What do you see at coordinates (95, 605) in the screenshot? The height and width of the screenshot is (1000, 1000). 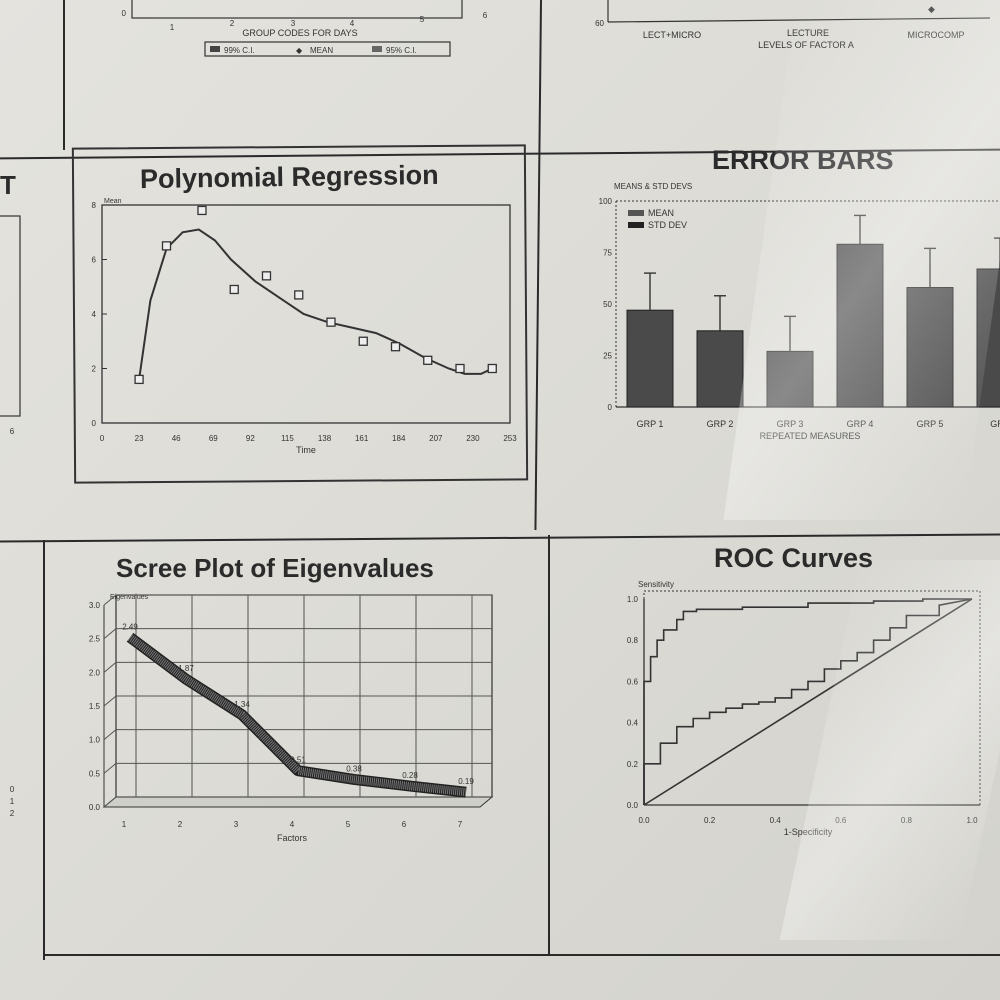 I see `scree-ytick-6: 3.0` at bounding box center [95, 605].